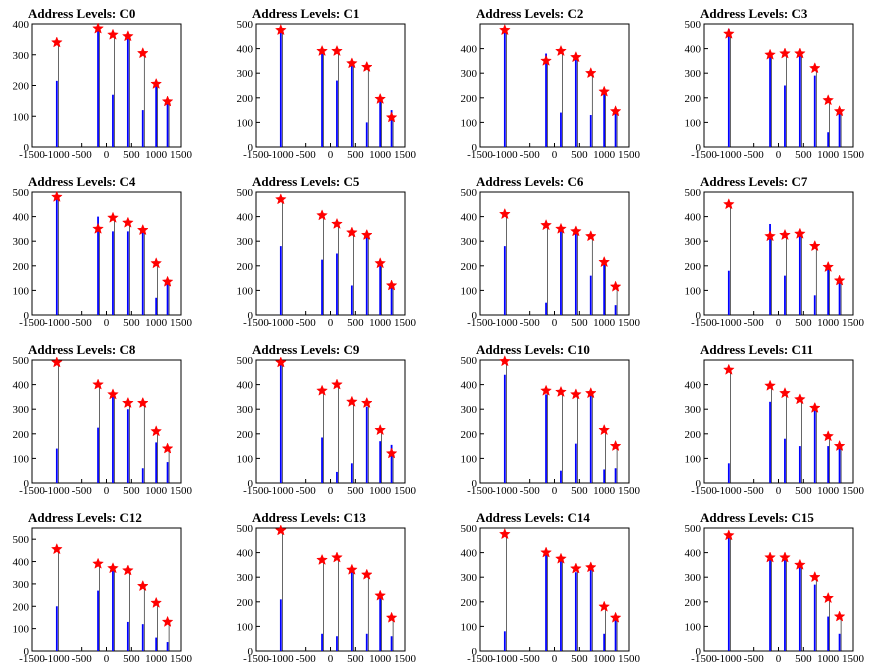 Image resolution: width=896 pixels, height=672 pixels. Describe the element at coordinates (530, 13) in the screenshot. I see `chart-title: Address Levels: C2` at that location.